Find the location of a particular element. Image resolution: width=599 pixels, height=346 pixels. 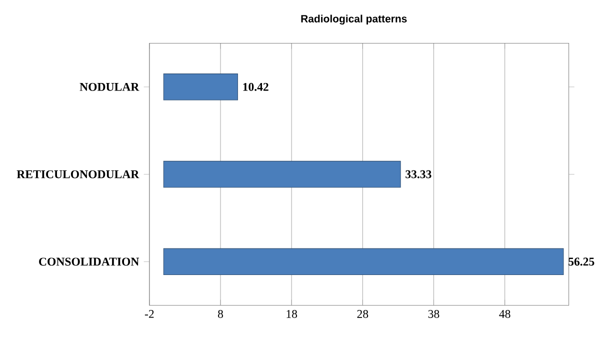

y-tick-label: CONSOLIDATION is located at coordinates (89, 262).